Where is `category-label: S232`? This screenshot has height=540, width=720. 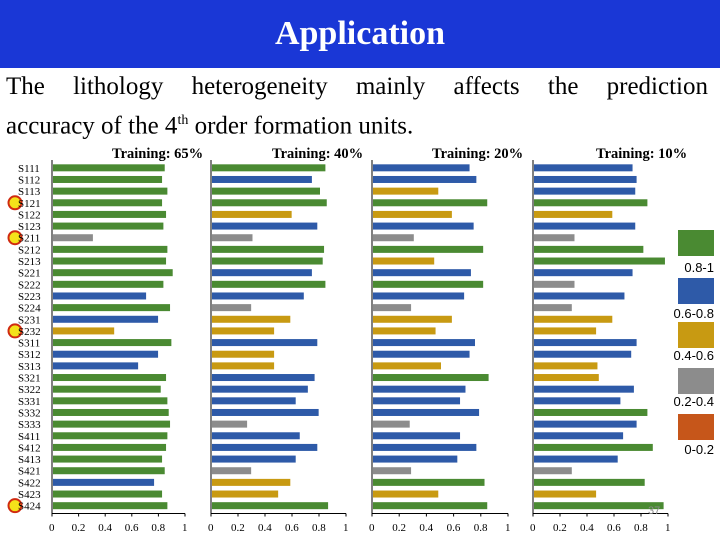
category-label: S232 is located at coordinates (29, 332).